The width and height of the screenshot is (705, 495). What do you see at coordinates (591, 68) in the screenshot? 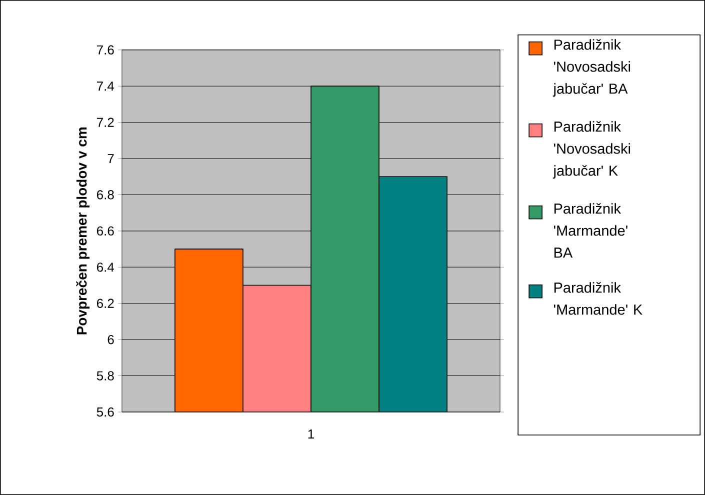
I see `legend-label: Paradižnik 'Novosadski jabučar' BA` at bounding box center [591, 68].